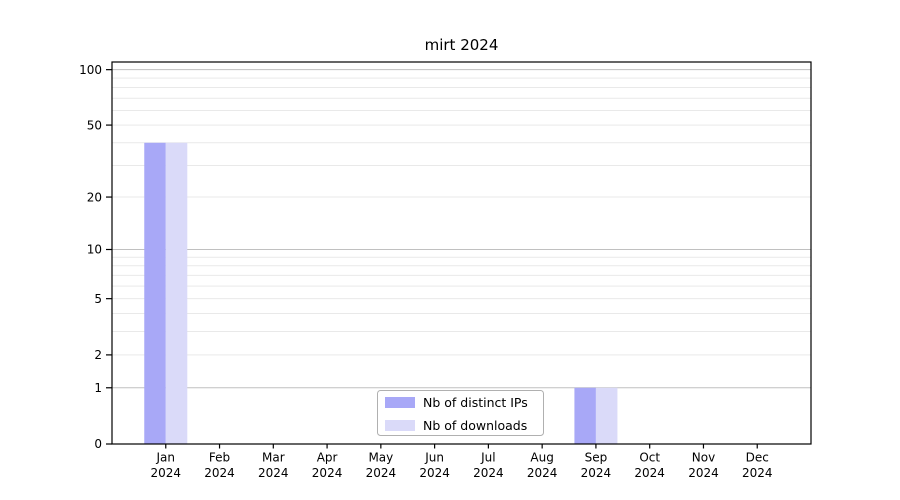  I want to click on y-tick-label: 100, so click(90, 70).